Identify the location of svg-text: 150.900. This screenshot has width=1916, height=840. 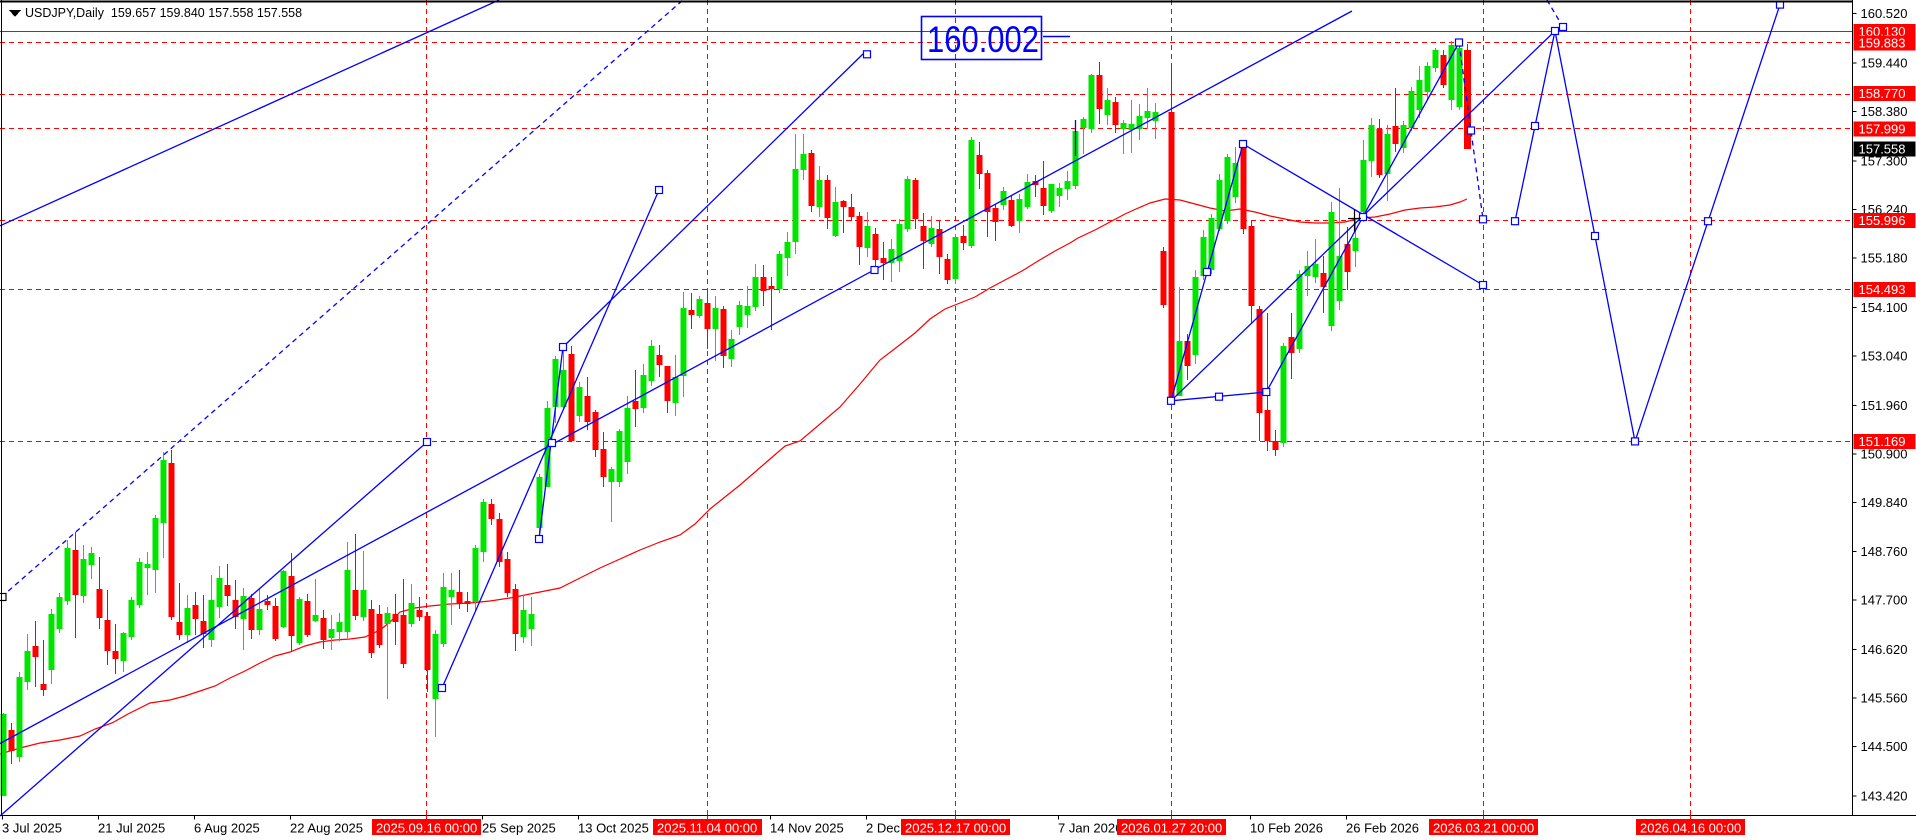
(1884, 453).